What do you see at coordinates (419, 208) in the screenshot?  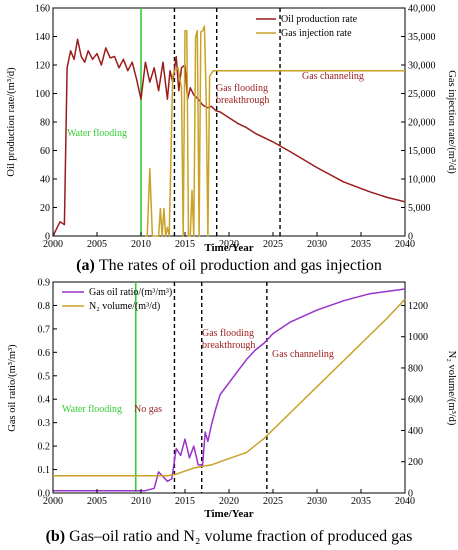 I see `y2-tick-label: 5,000` at bounding box center [419, 208].